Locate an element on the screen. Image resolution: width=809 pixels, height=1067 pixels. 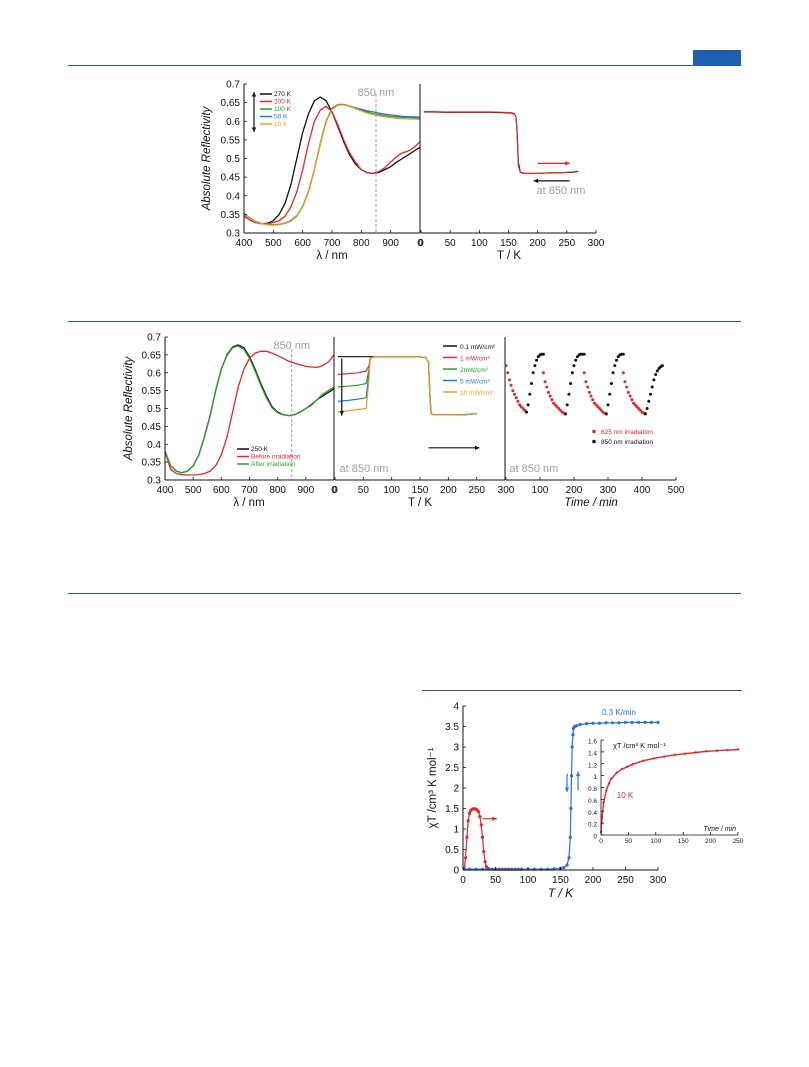
relaxation-line is located at coordinates (669, 790).